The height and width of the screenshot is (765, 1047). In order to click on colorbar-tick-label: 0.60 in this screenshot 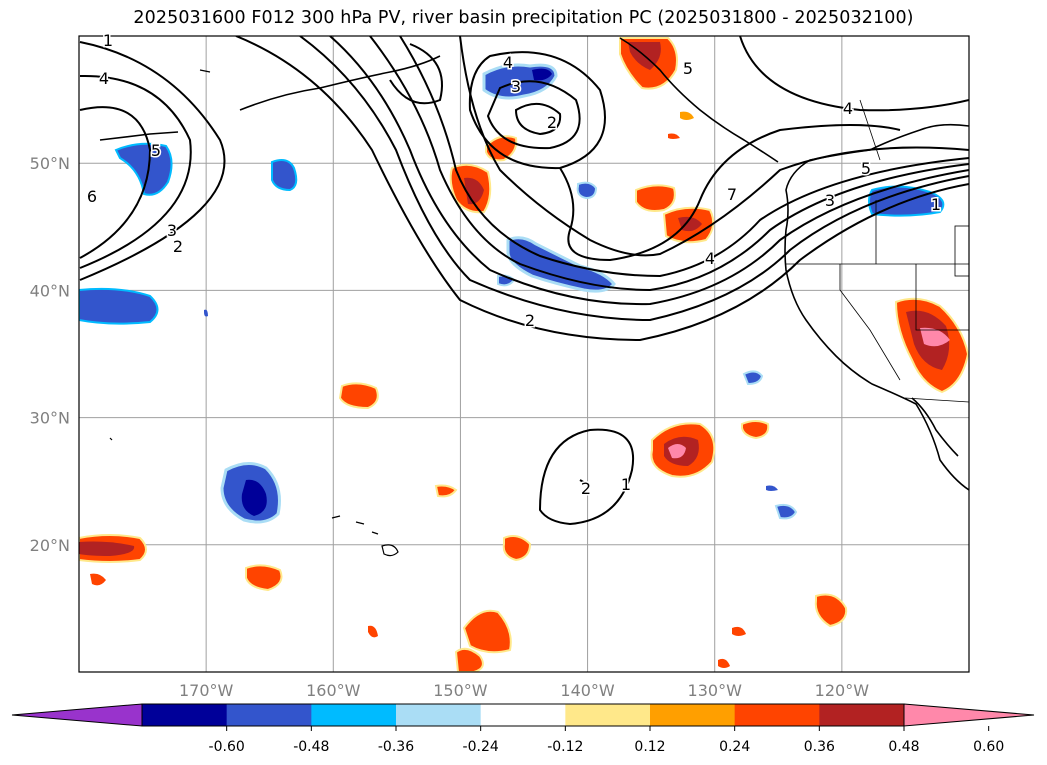, I will do `click(988, 747)`.